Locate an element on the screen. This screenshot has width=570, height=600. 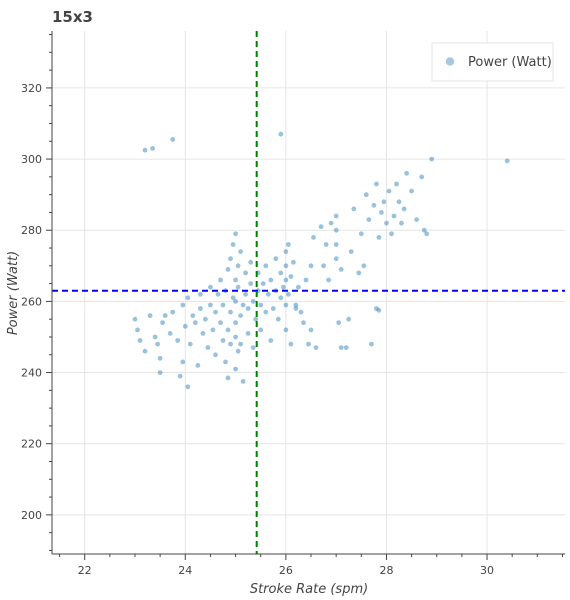
y-tick-label: 280 is located at coordinates (31, 230).